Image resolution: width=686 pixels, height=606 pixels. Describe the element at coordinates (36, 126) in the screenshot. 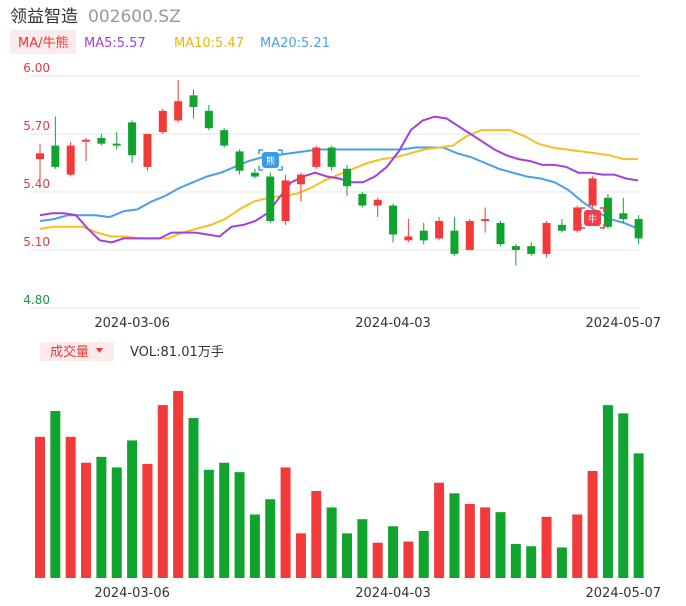

I see `y-tick-label: 5.70` at that location.